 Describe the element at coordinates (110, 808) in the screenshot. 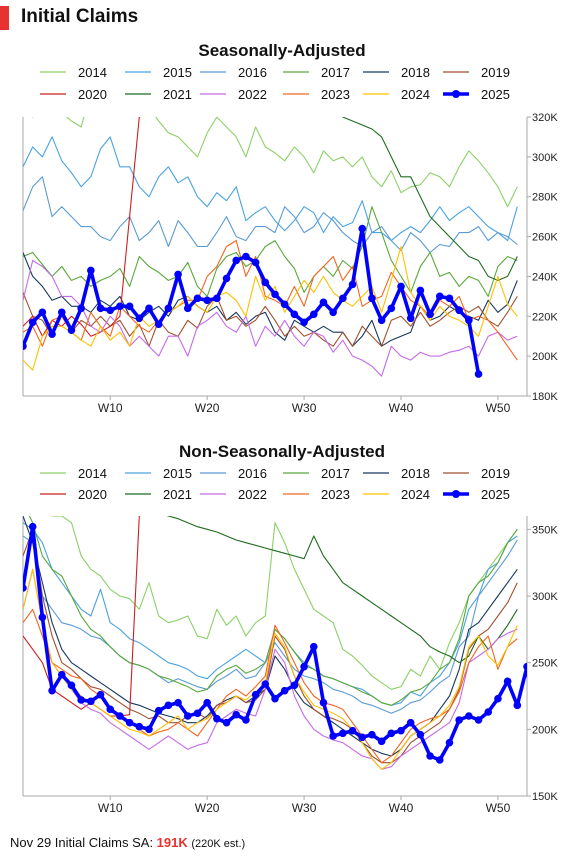

I see `x-tick-label: W10` at that location.